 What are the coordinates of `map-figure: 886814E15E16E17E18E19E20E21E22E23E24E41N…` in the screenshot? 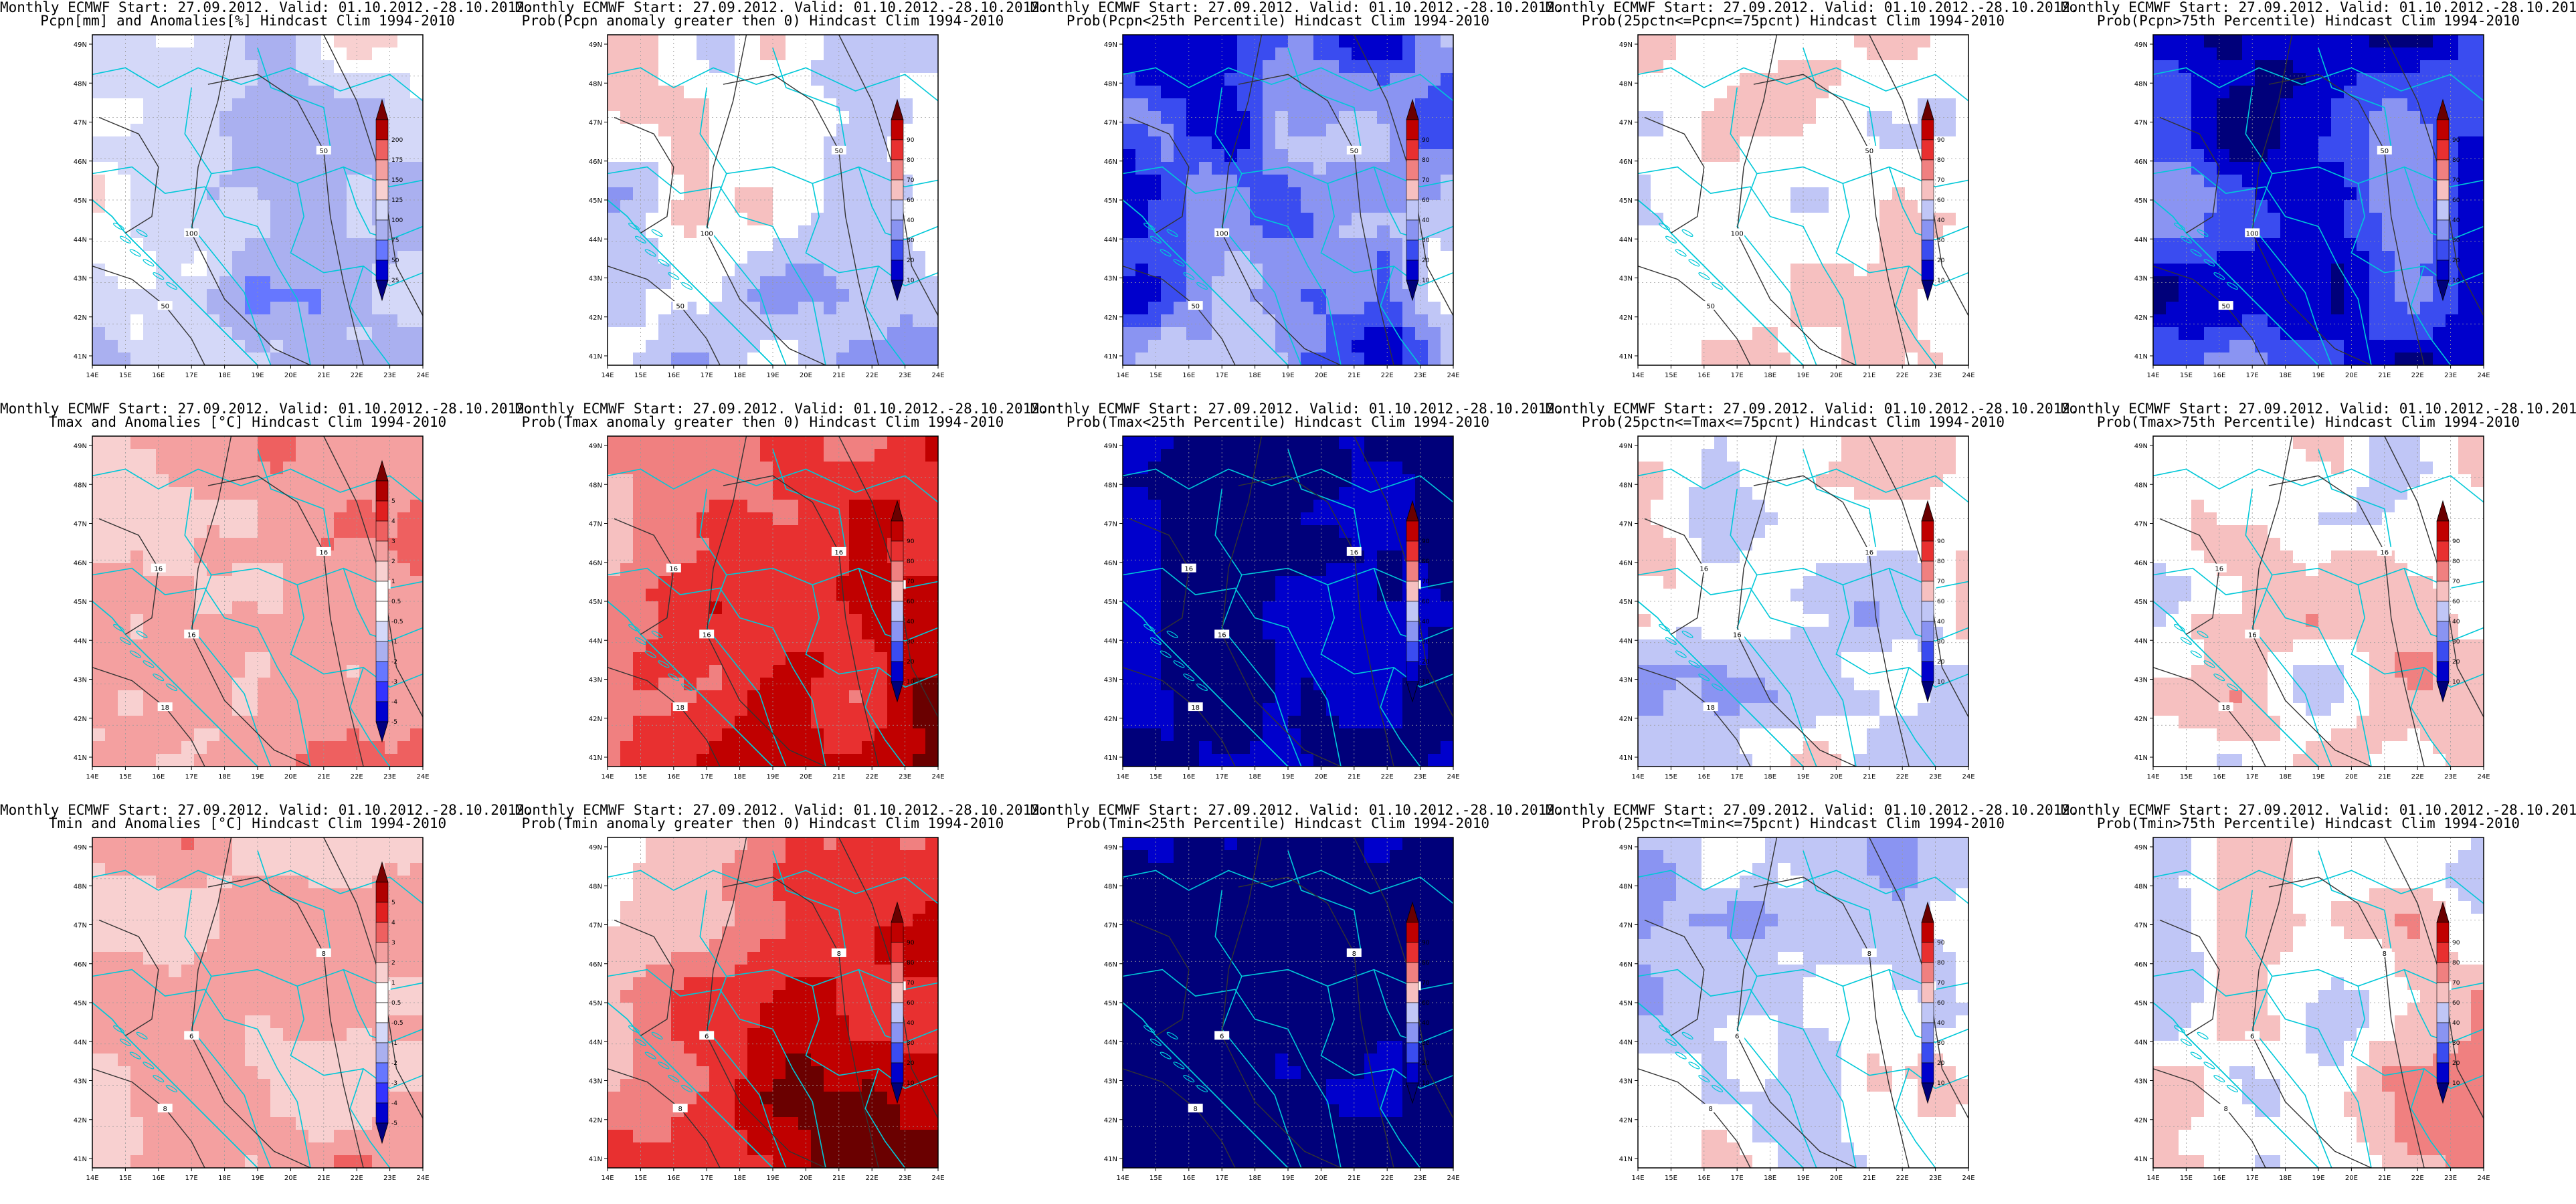 It's located at (767, 1009).